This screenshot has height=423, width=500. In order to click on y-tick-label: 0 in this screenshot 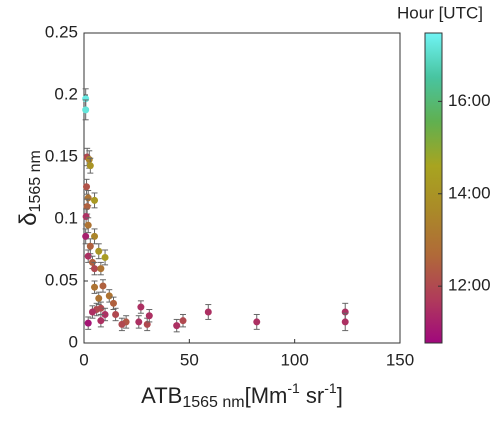, I will do `click(73, 341)`.